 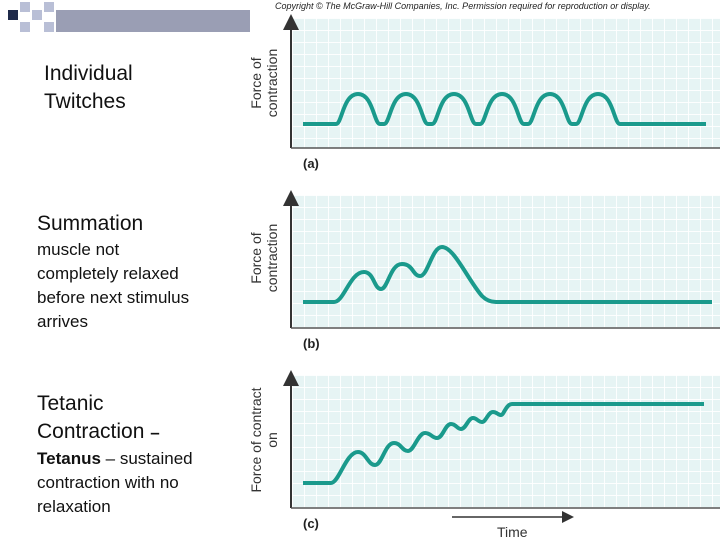 I want to click on tetanic-desc-line3: relaxation, so click(x=74, y=506).